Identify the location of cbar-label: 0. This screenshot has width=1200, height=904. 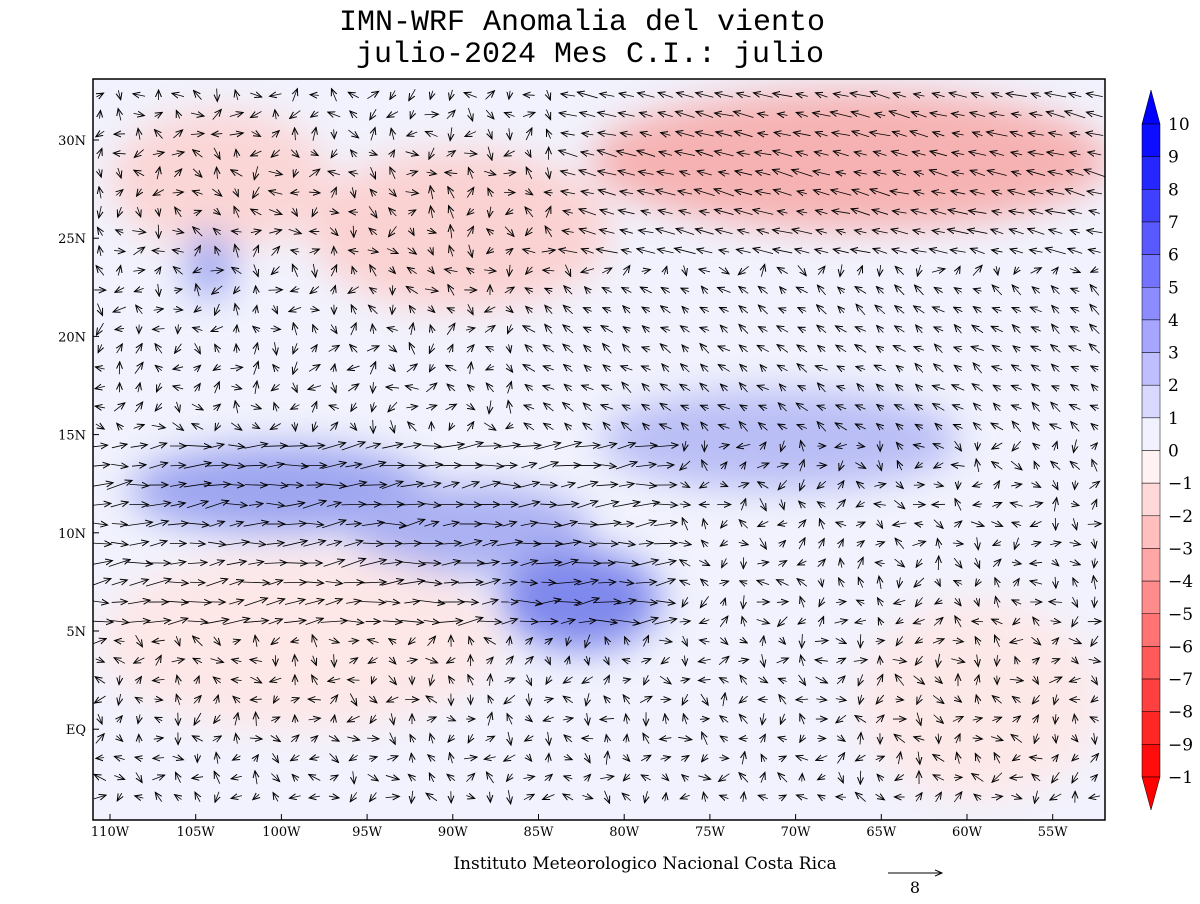
(1173, 452).